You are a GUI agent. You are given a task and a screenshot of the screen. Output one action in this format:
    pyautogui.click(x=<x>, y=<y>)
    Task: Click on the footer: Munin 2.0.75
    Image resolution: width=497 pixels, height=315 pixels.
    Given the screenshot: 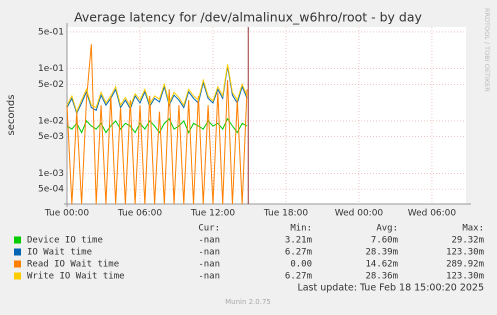 What is the action you would take?
    pyautogui.click(x=248, y=302)
    